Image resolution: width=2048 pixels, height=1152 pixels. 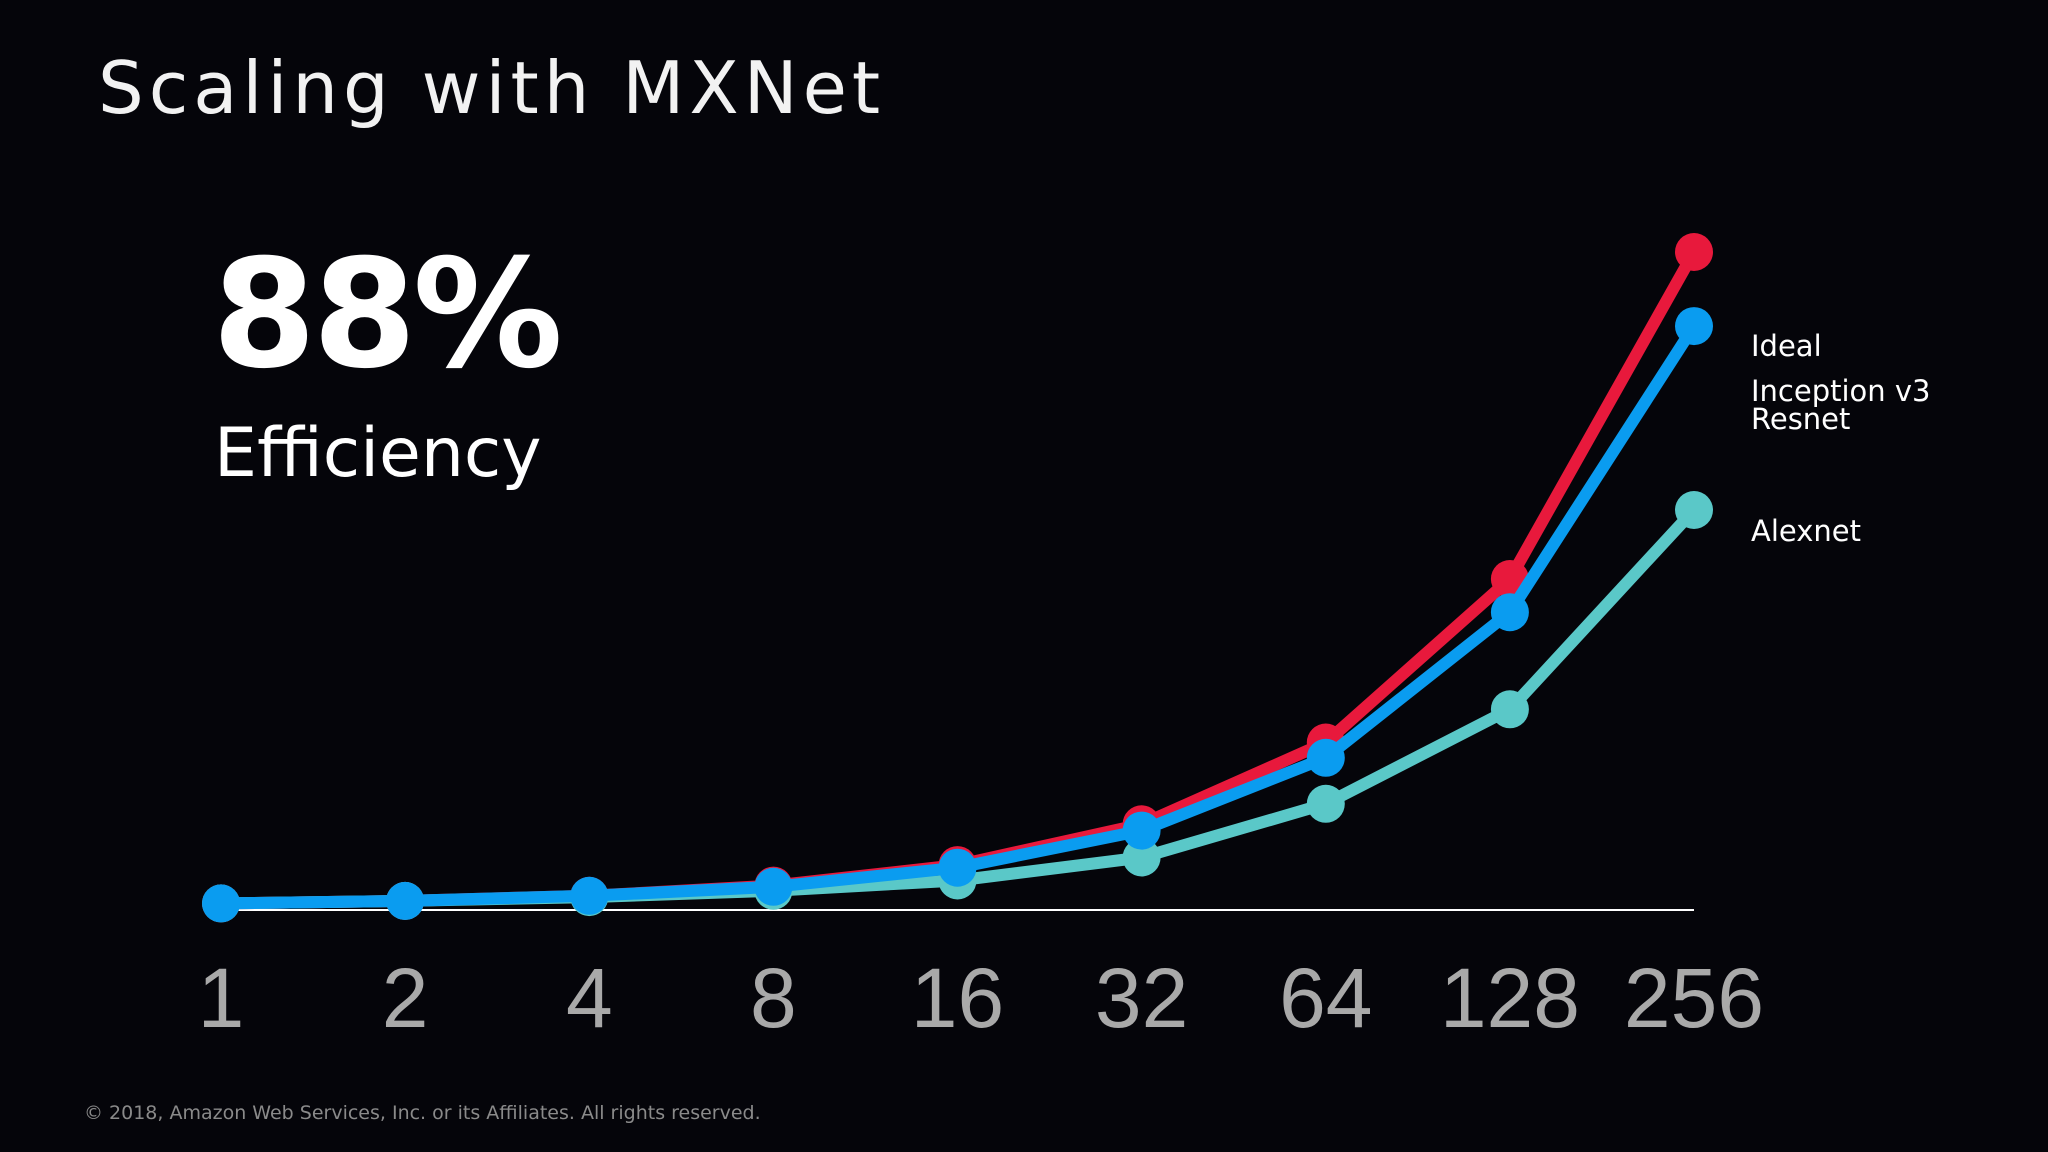 I want to click on x-tick-label-256: 256, so click(x=1694, y=998).